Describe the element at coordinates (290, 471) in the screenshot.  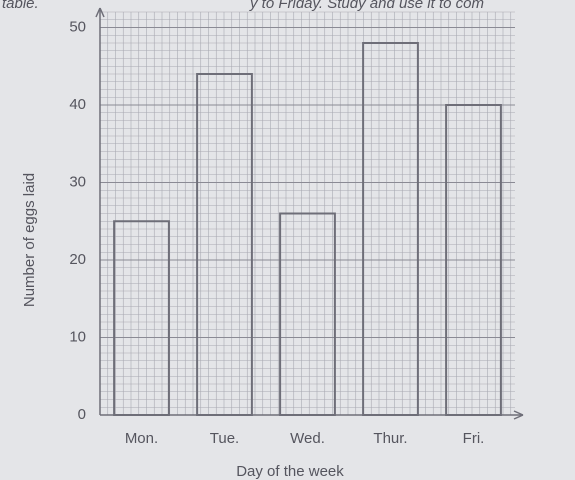
I see `x-axis-label: Day of the week` at that location.